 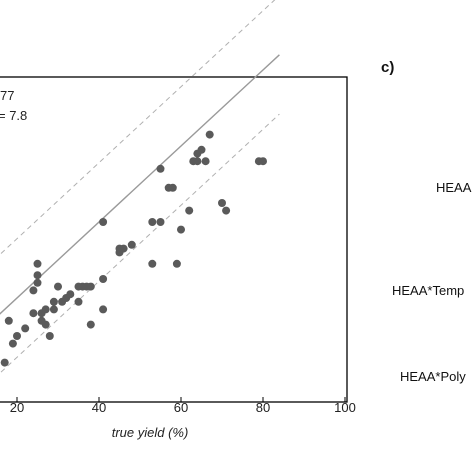 I want to click on term-label-heaa-poly: HEAA*Poly, so click(x=433, y=376).